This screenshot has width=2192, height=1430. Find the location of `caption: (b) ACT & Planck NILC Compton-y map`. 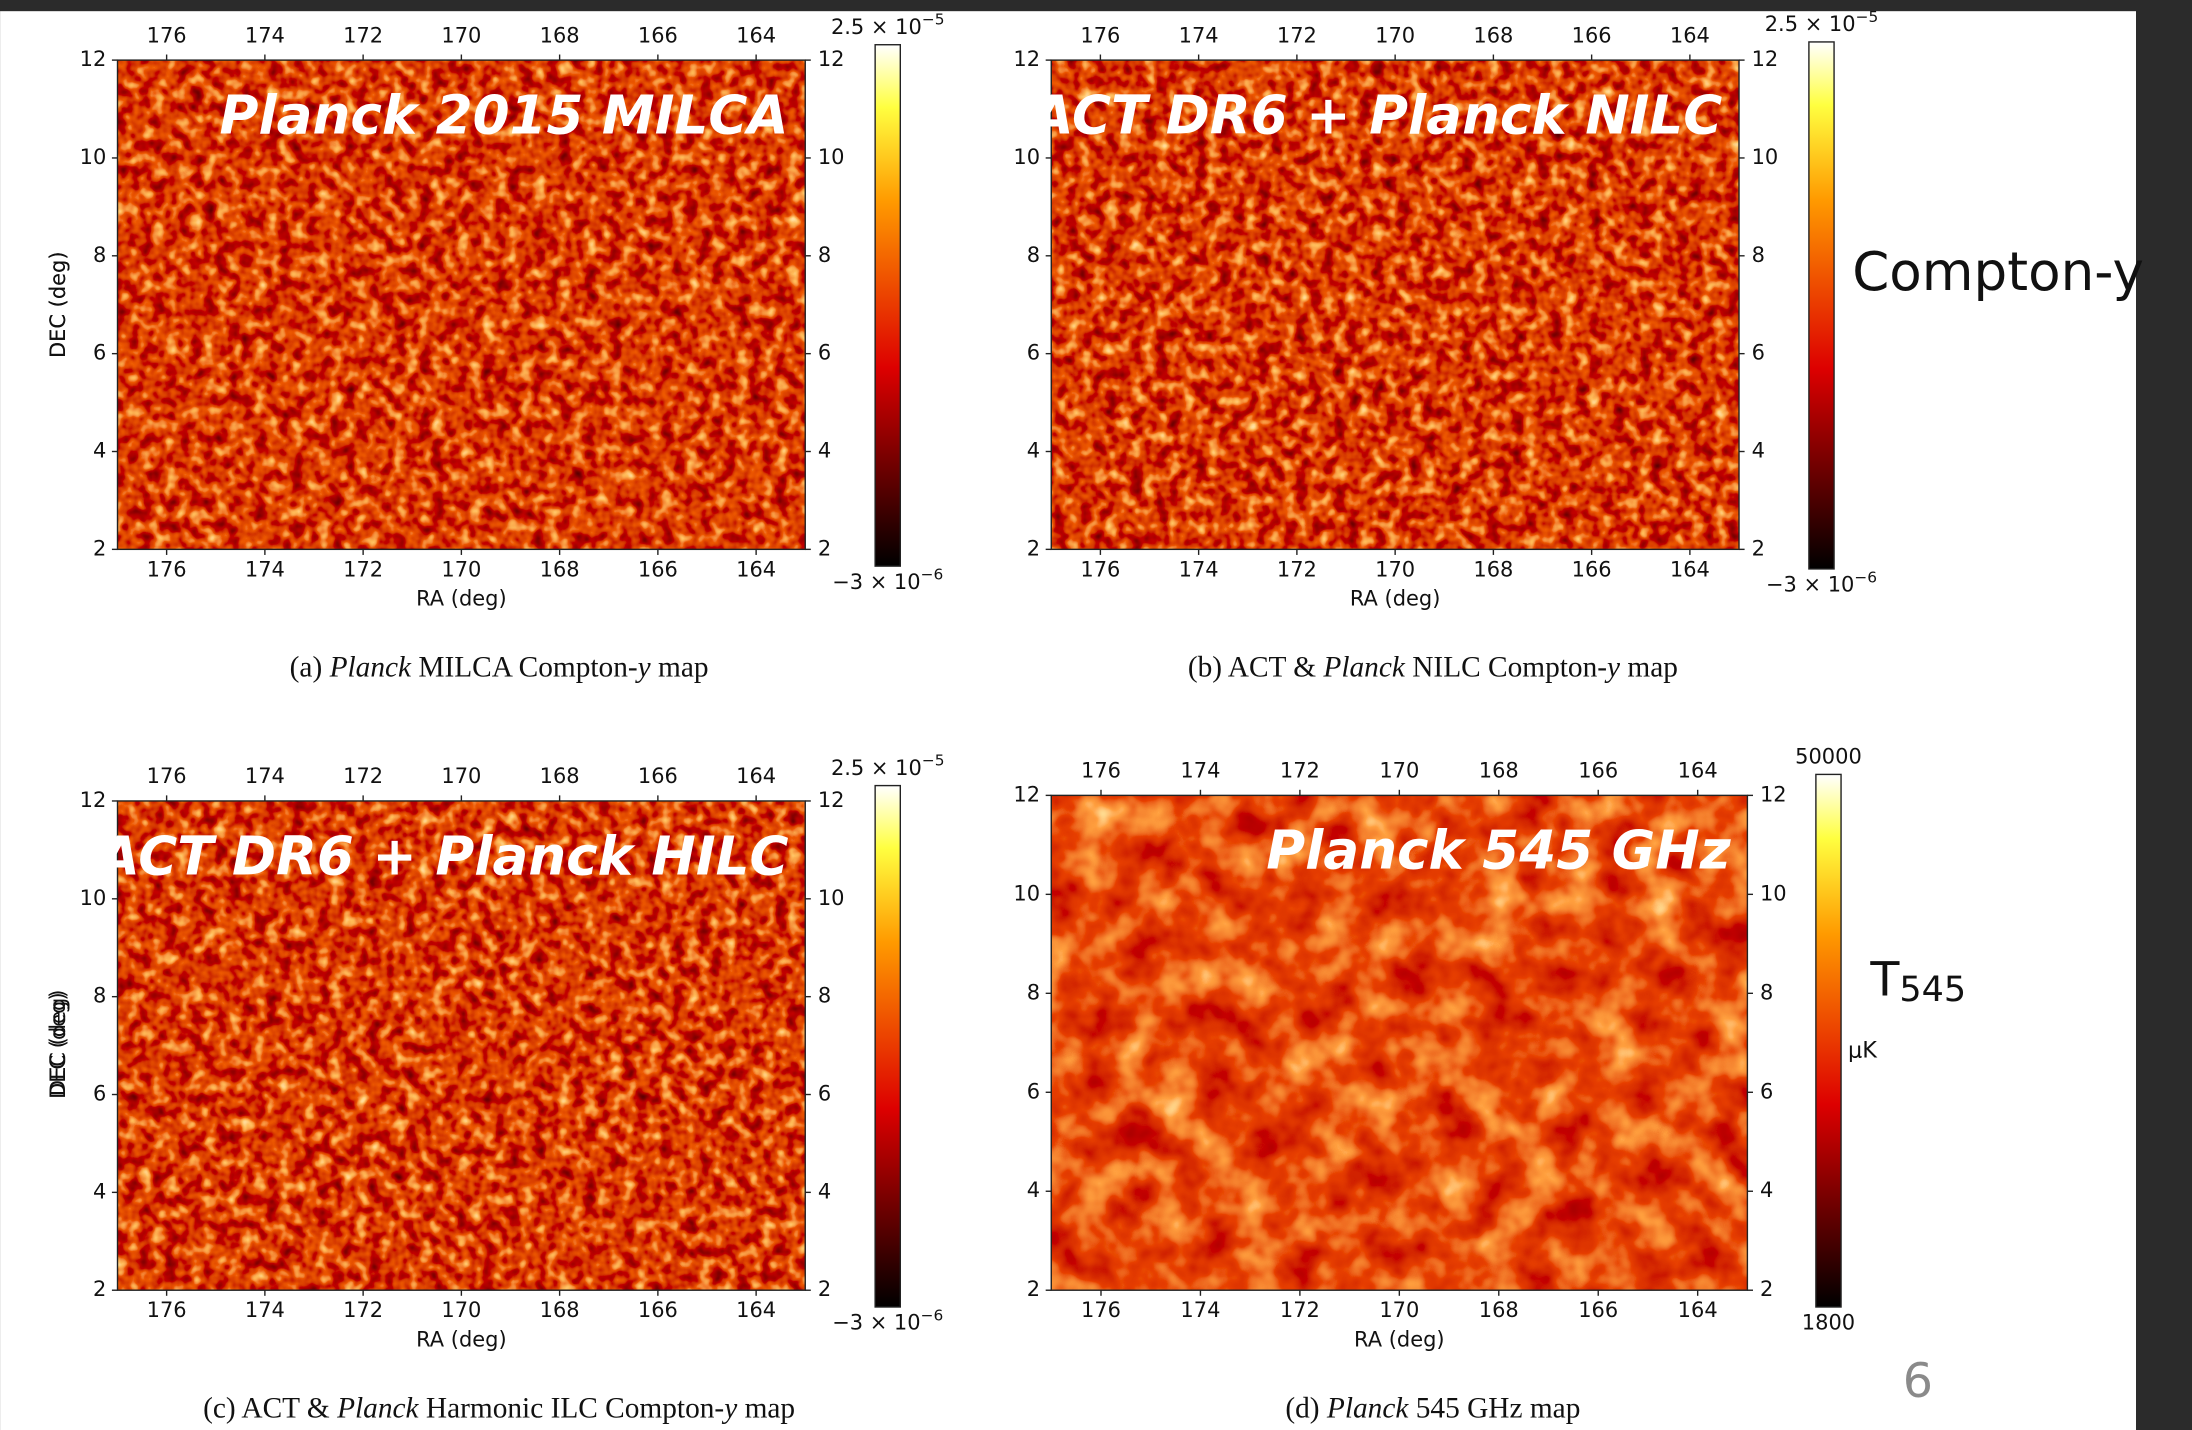

caption: (b) ACT & Planck NILC Compton-y map is located at coordinates (1433, 667).